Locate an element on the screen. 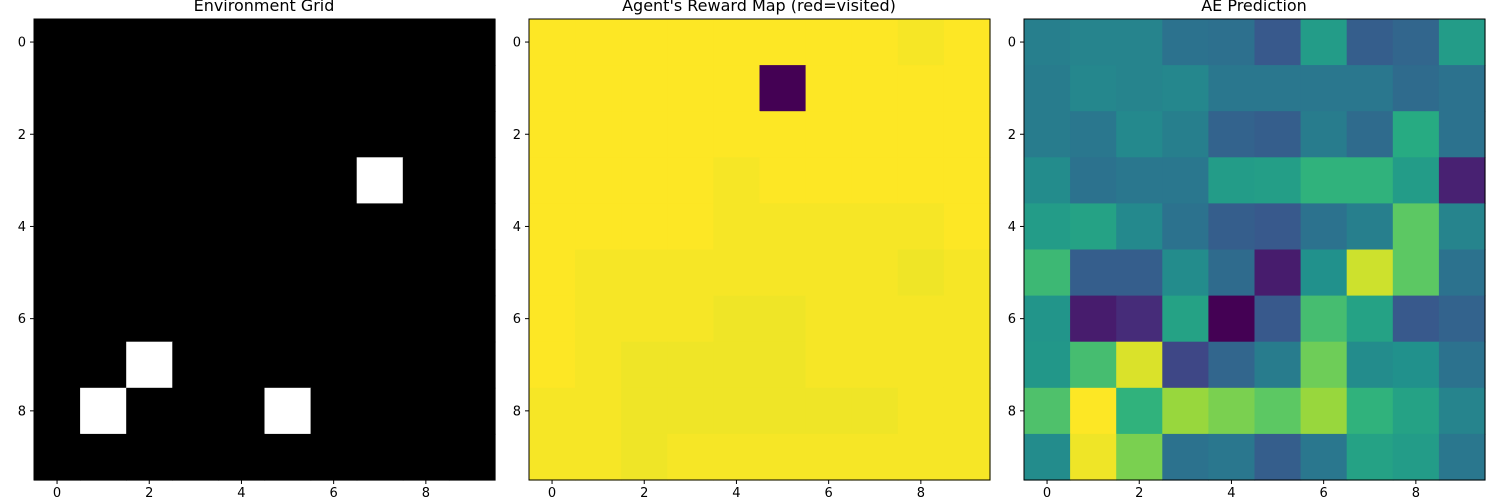 This screenshot has width=1500, height=500. y-tick-label: 2 is located at coordinates (22, 135).